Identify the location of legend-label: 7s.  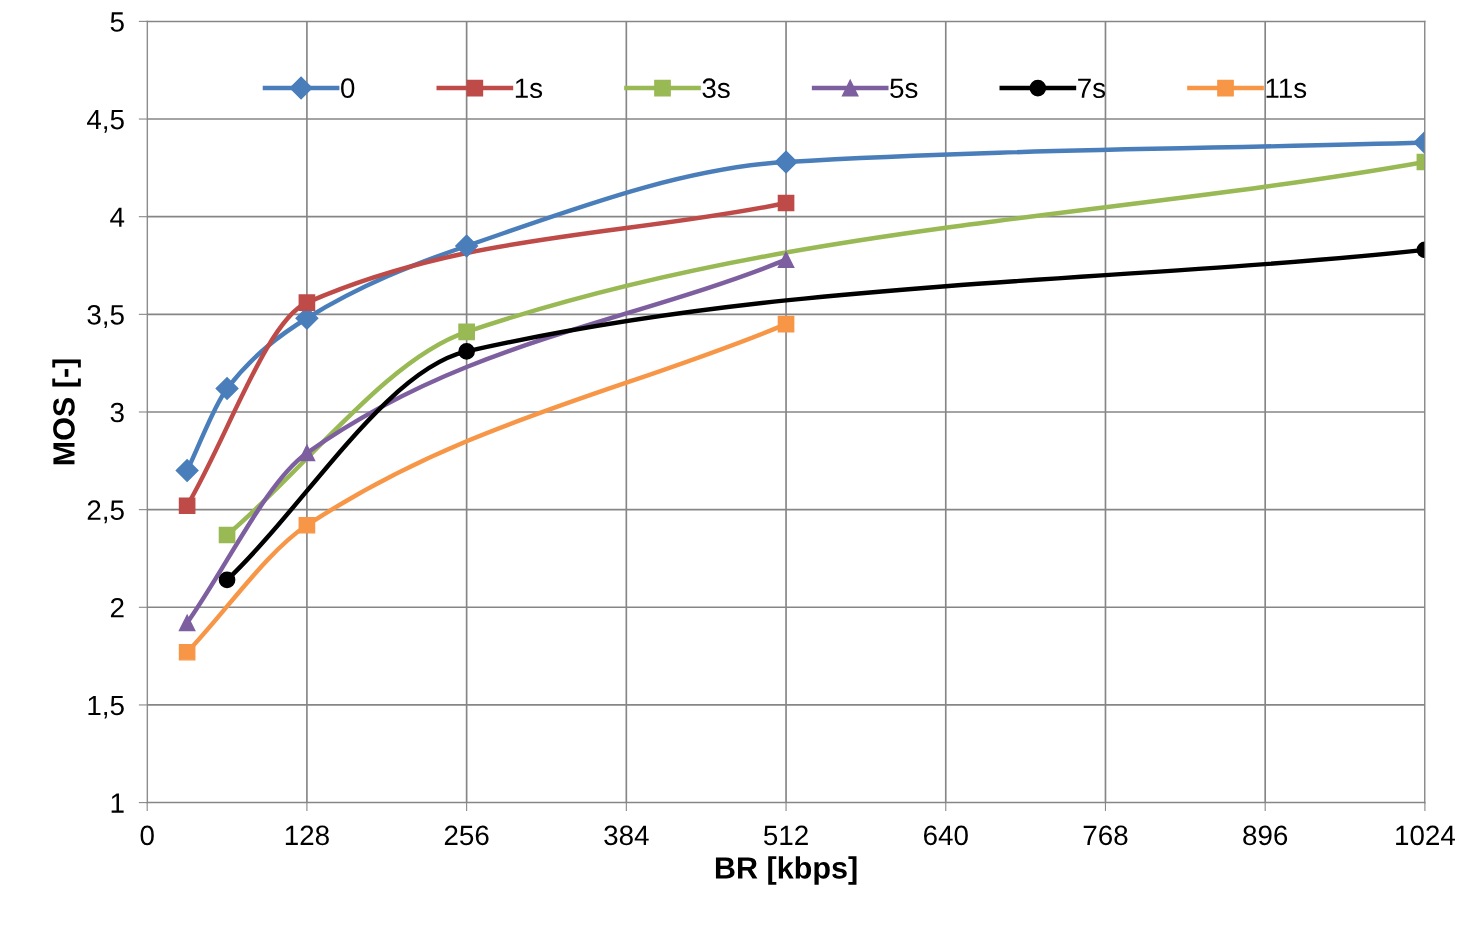
(1092, 88).